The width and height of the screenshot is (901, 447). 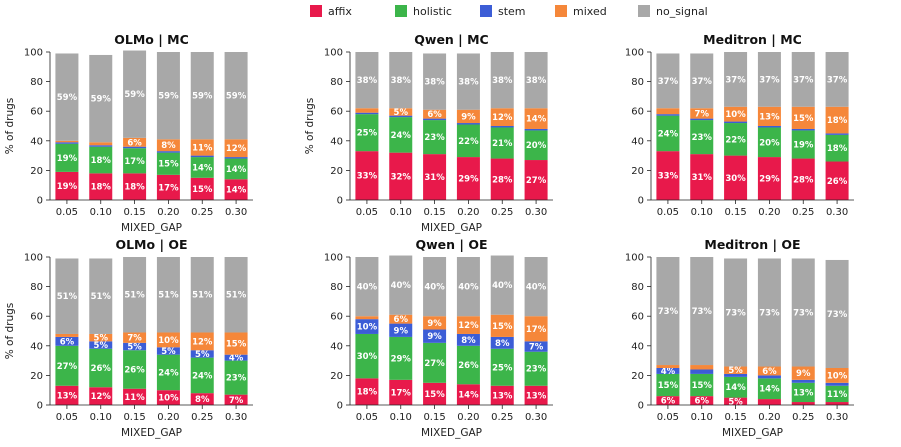 I want to click on data-label-mixed: 14%, so click(x=536, y=120).